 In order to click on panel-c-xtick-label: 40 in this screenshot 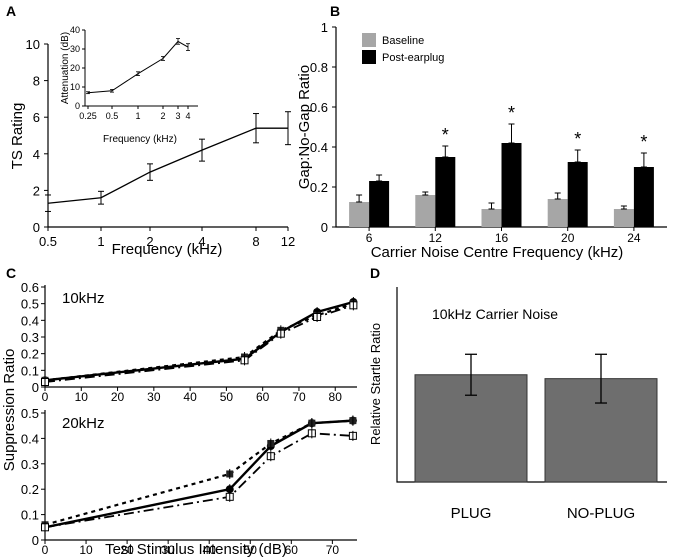, I will do `click(210, 550)`.